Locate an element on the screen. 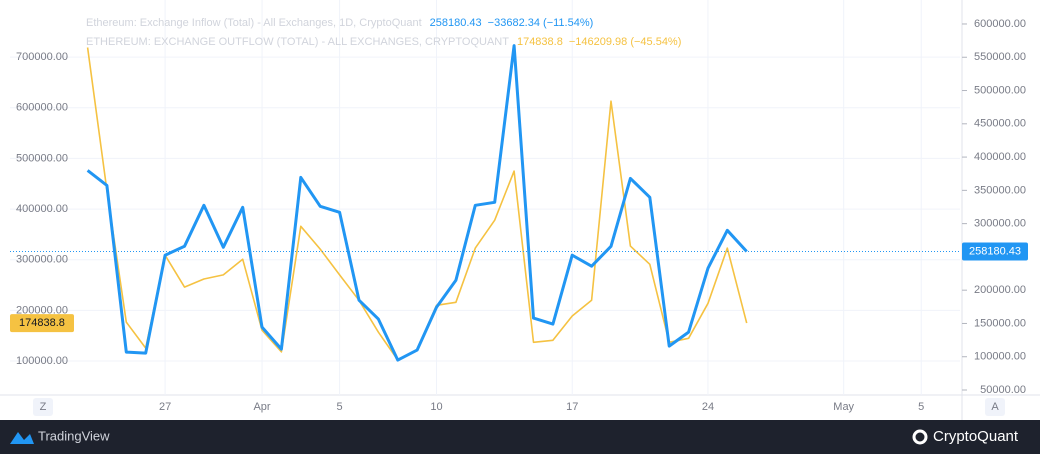  x-tick-label: 10 is located at coordinates (436, 407).